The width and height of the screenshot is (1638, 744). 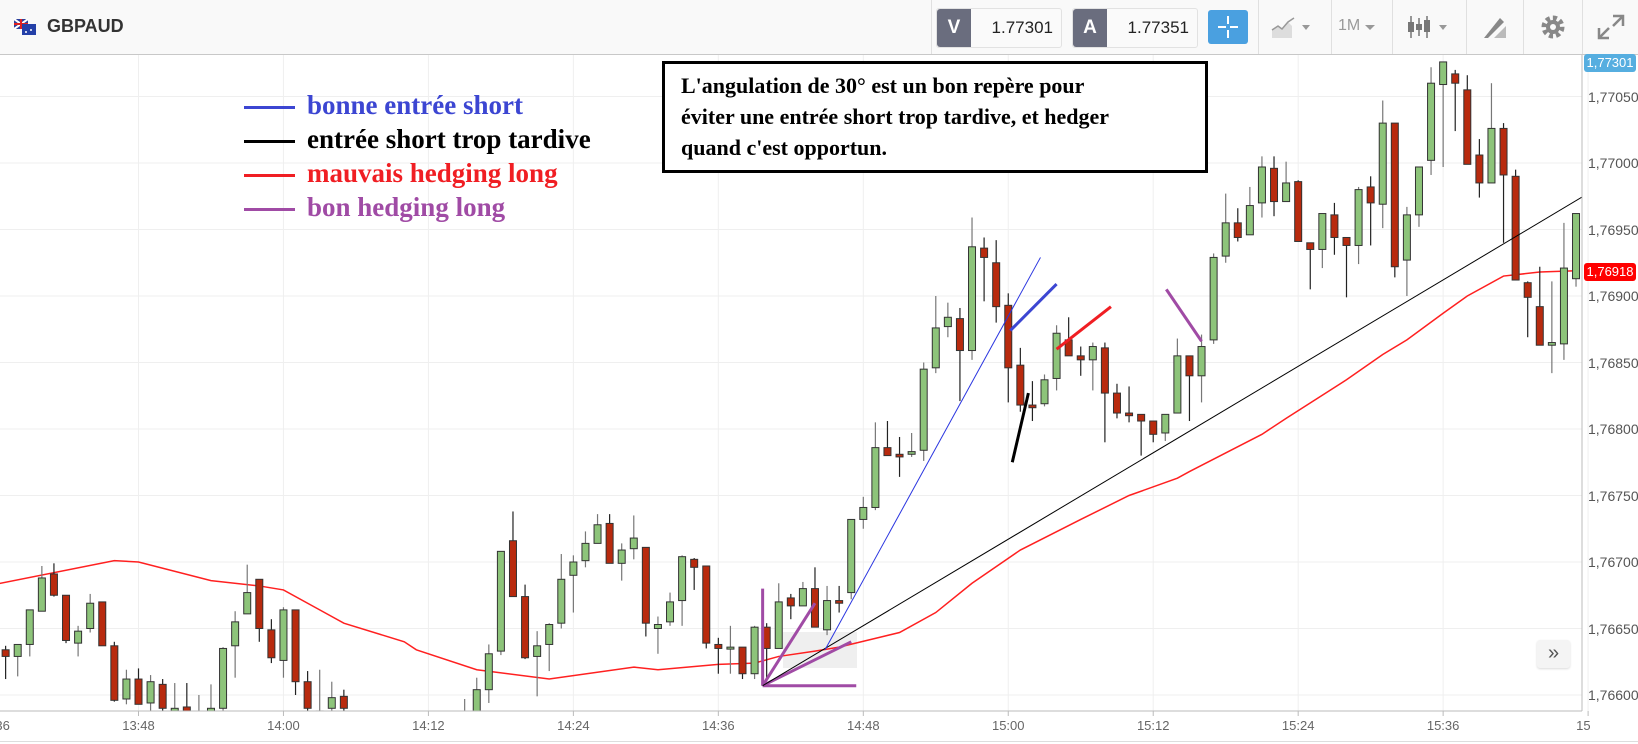 I want to click on purple-fan-steep, so click(x=789, y=644).